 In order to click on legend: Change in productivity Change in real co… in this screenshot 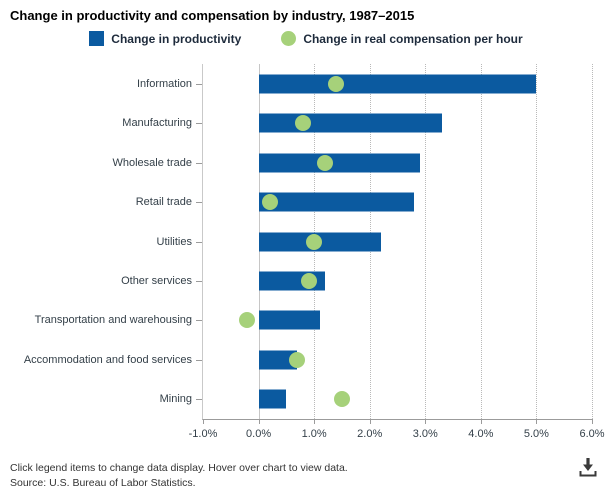, I will do `click(306, 38)`.